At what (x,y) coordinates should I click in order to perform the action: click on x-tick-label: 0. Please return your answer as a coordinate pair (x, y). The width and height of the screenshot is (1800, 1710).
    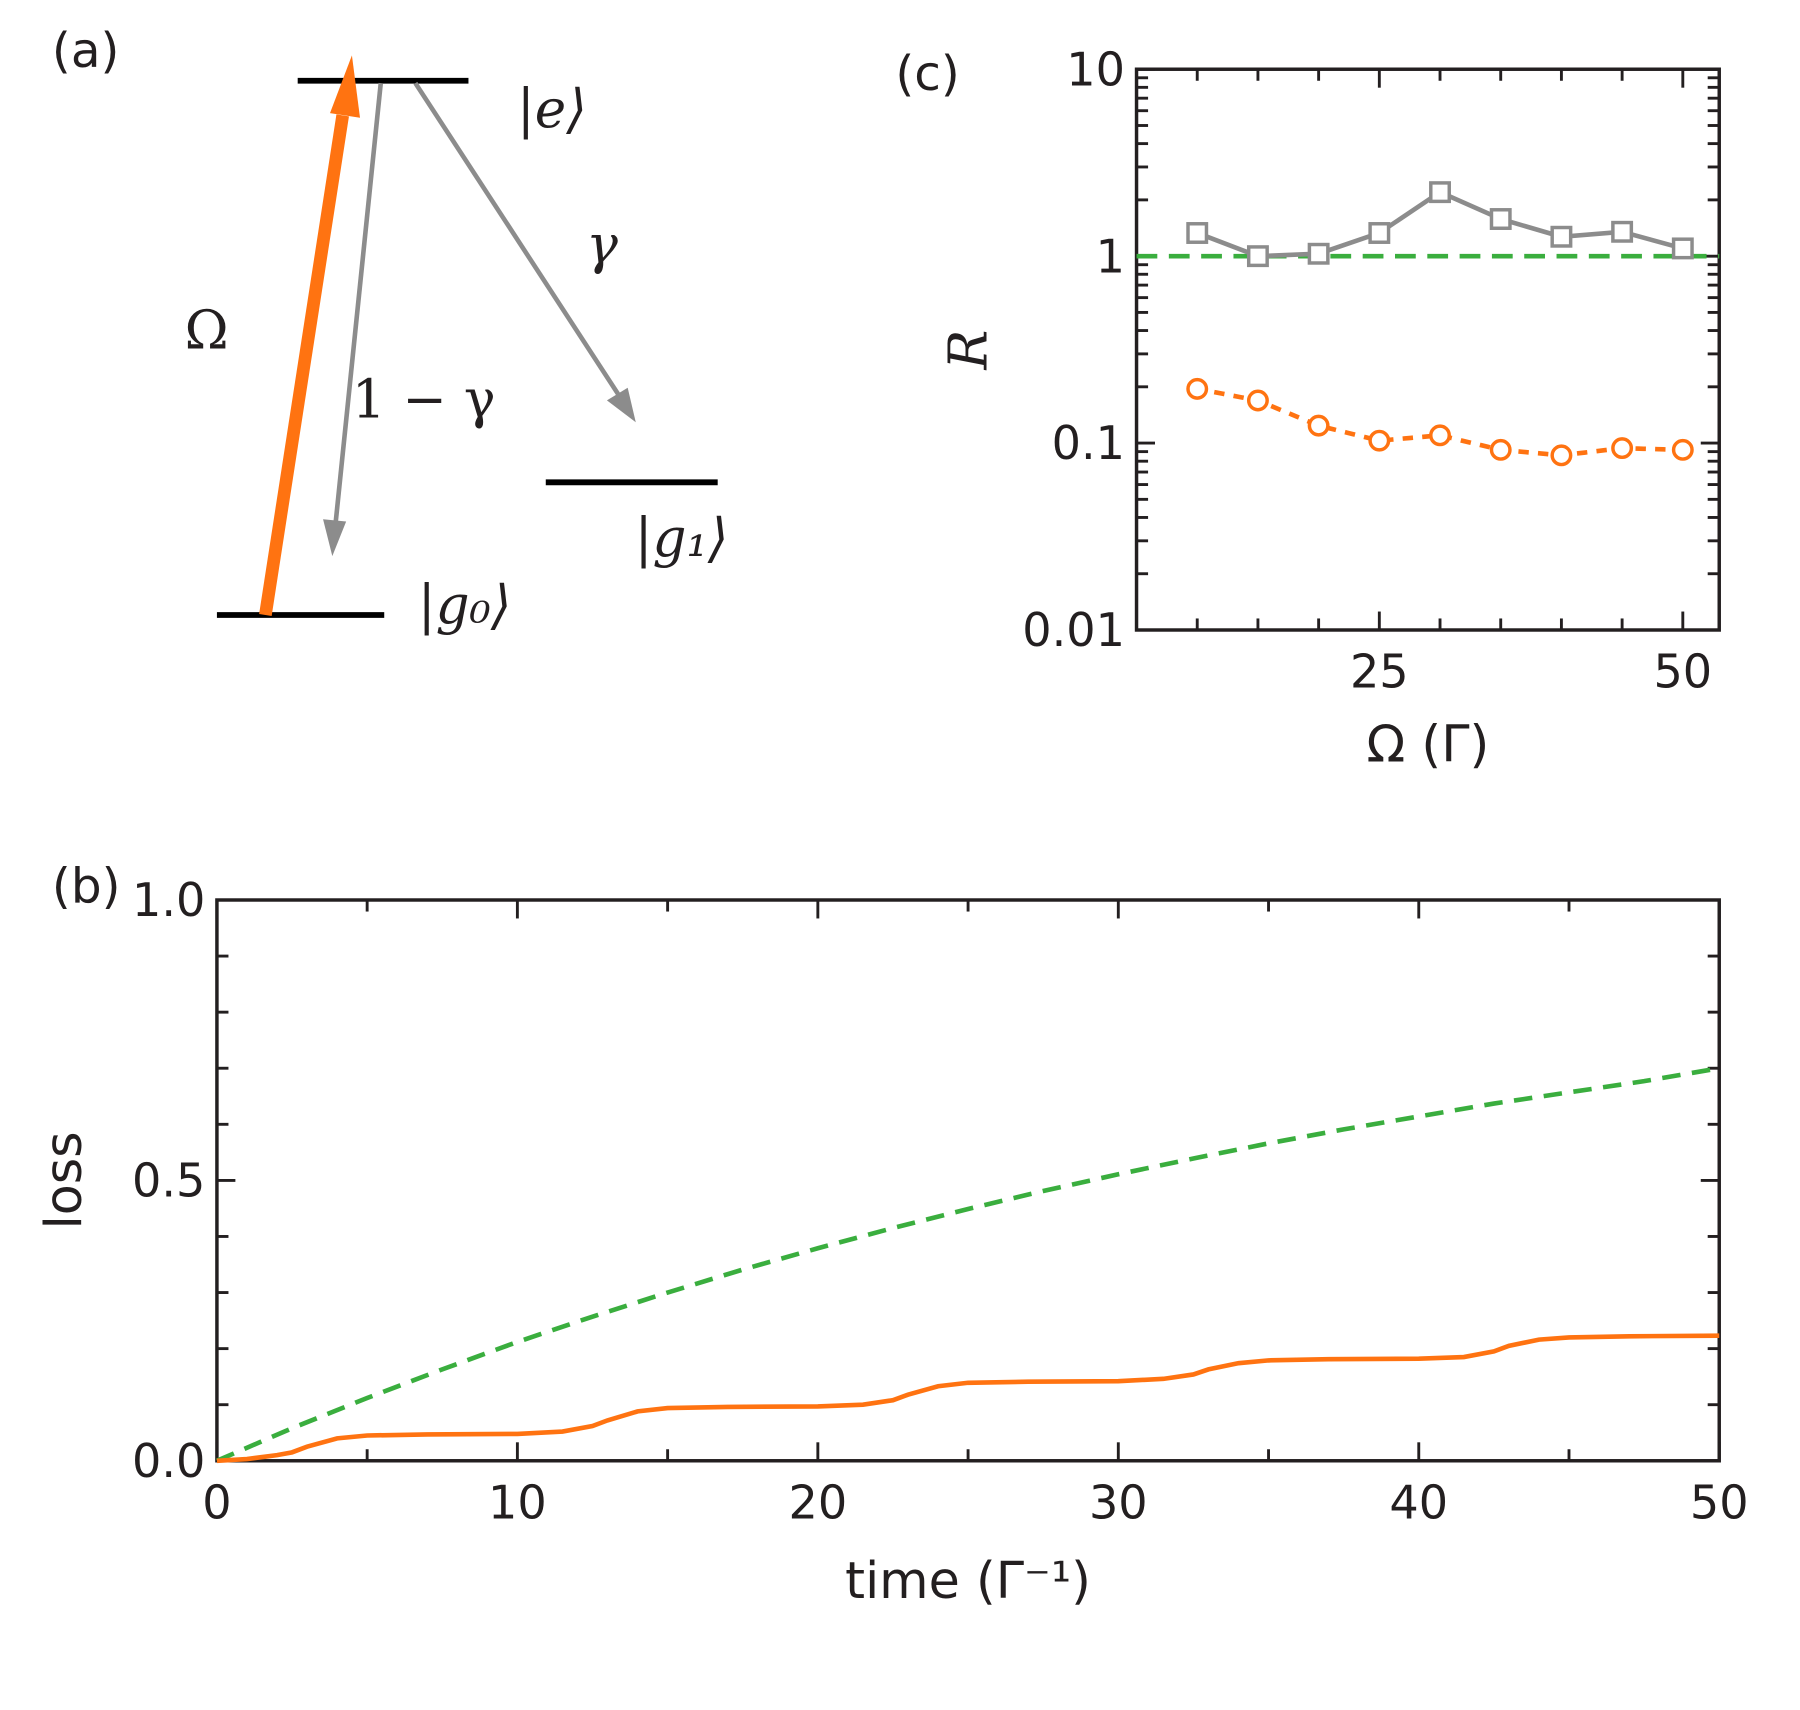
    Looking at the image, I should click on (216, 1502).